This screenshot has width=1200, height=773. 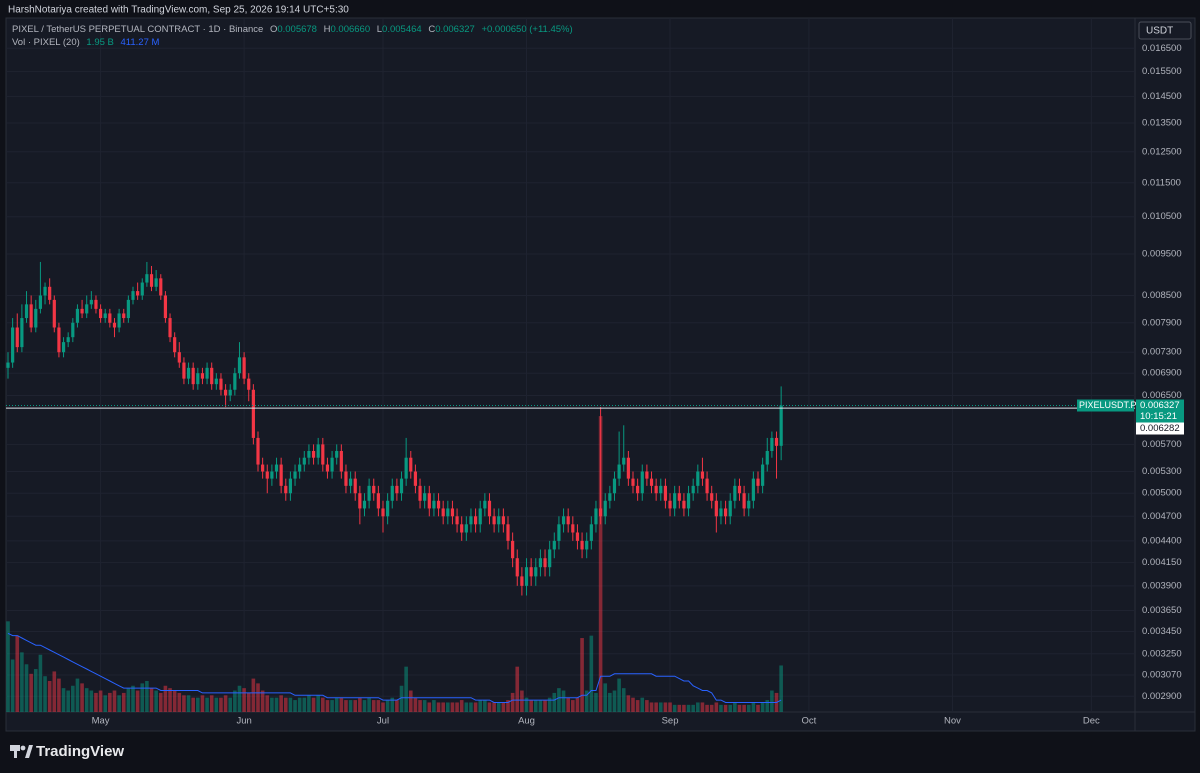 I want to click on high-label: H, so click(x=327, y=29).